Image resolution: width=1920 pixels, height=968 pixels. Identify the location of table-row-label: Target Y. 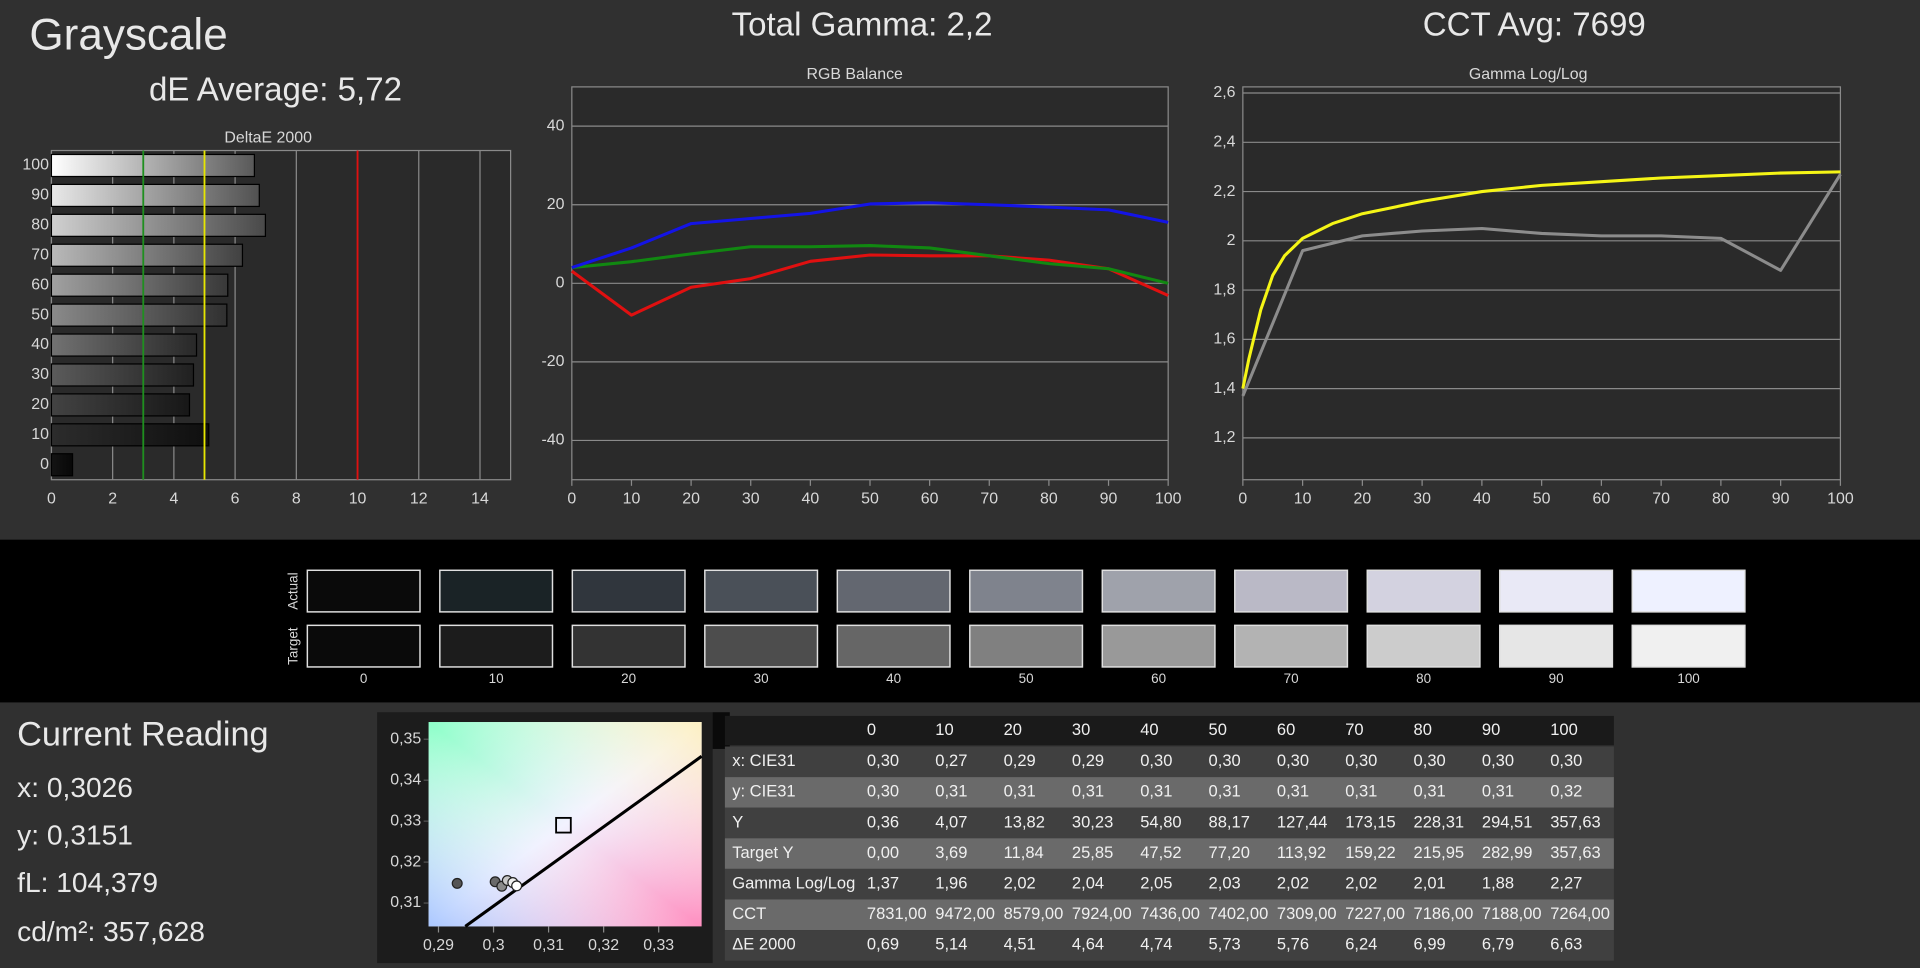
(762, 852).